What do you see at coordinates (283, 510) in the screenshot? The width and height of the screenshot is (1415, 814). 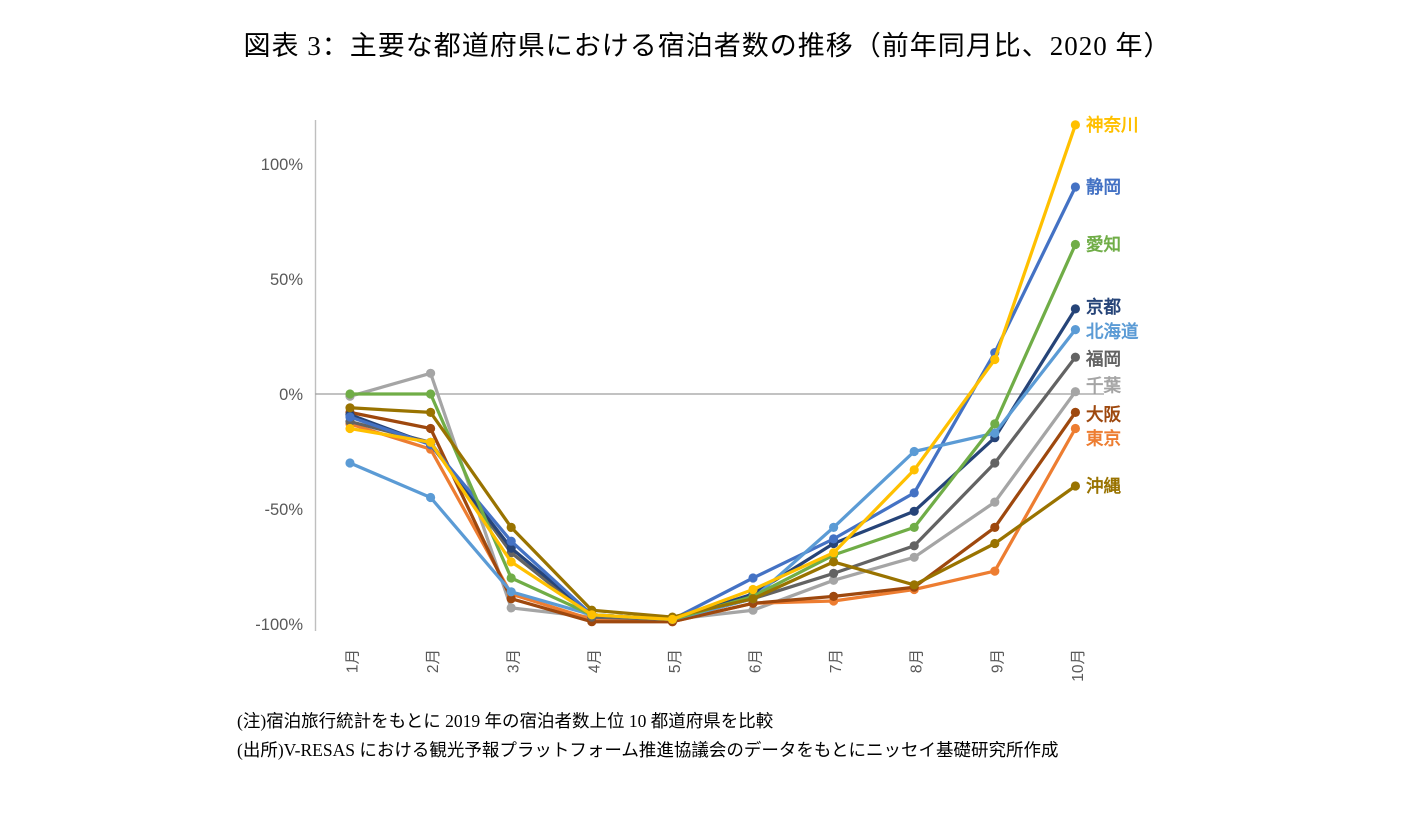 I see `y-tick-label: -50%` at bounding box center [283, 510].